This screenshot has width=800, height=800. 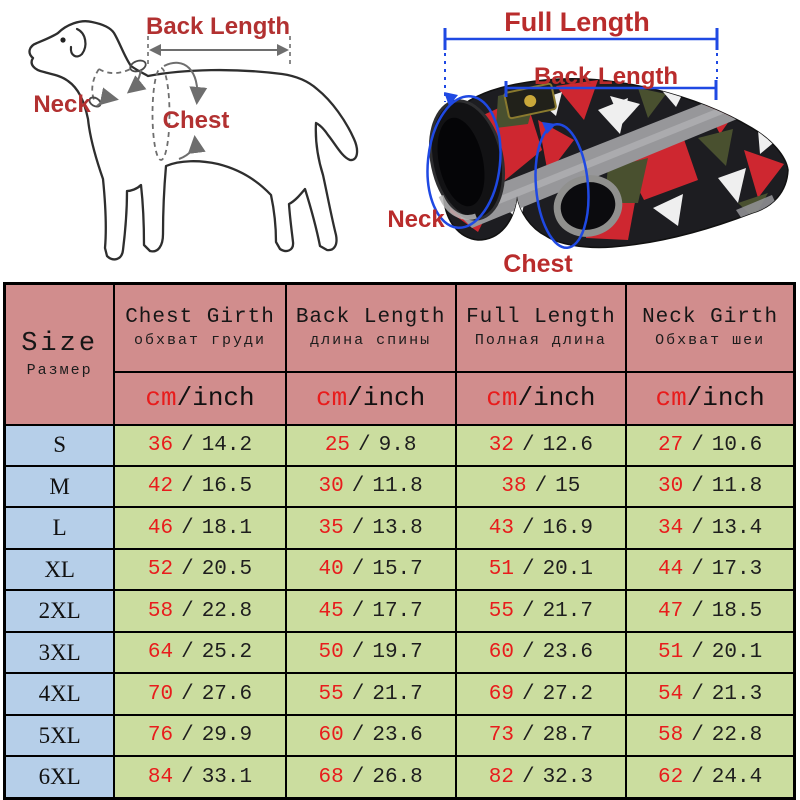 What do you see at coordinates (200, 528) in the screenshot?
I see `chest-value: 46/18.1` at bounding box center [200, 528].